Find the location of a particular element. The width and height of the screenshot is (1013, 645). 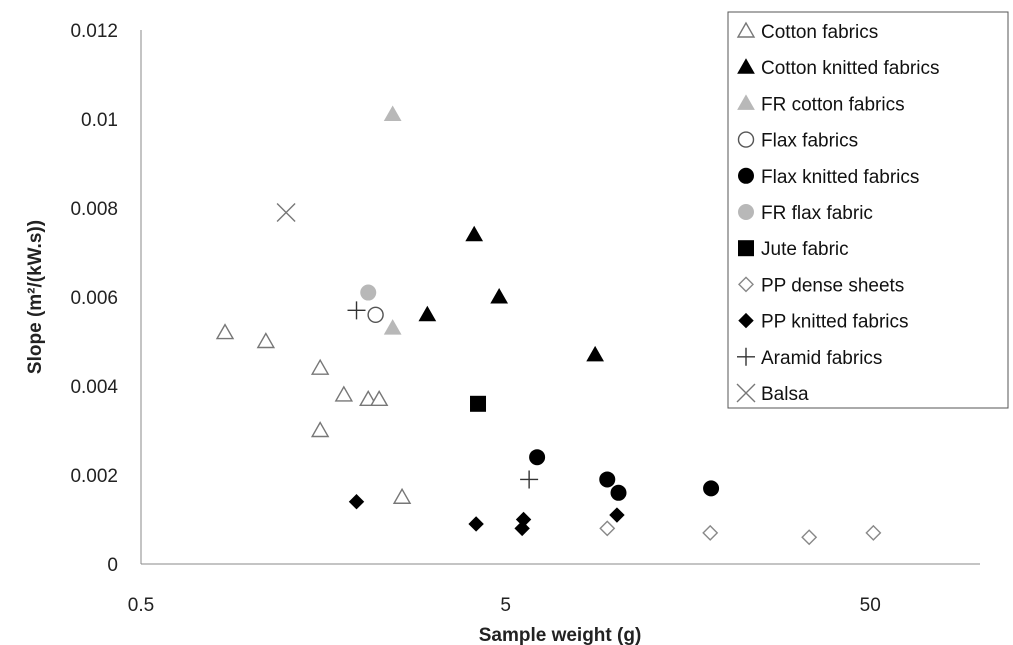

legend-item: Cotton knitted fabrics is located at coordinates (838, 68).